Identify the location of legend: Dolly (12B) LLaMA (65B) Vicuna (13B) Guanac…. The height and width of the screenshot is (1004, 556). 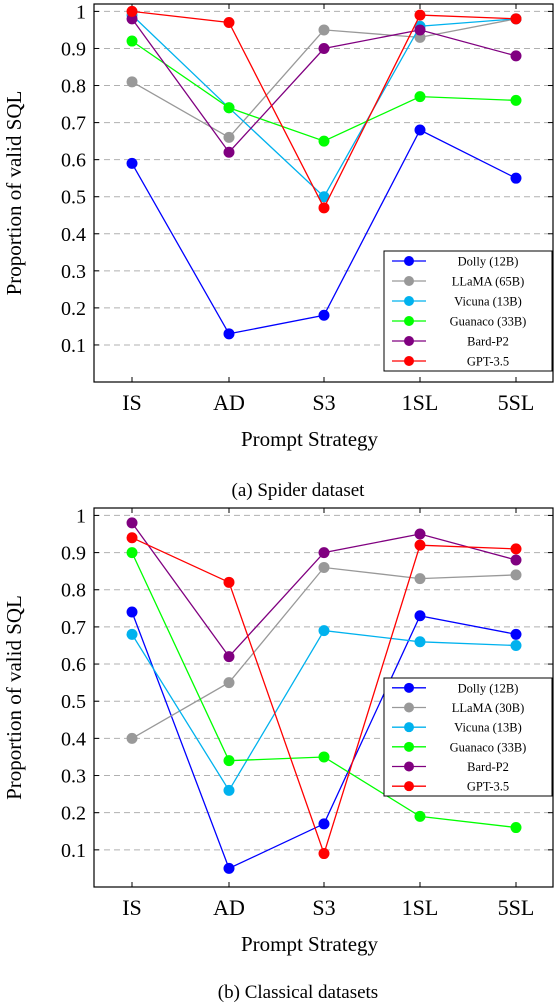
(468, 311).